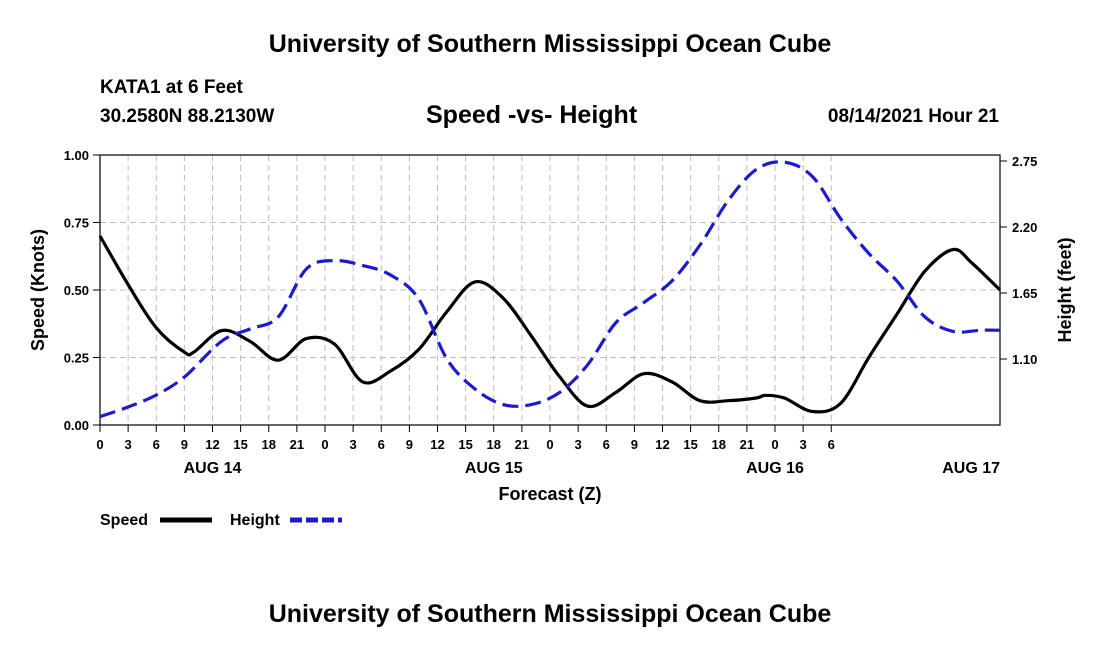 This screenshot has height=650, width=1100. Describe the element at coordinates (76, 155) in the screenshot. I see `y-tick-label: 1.00` at that location.